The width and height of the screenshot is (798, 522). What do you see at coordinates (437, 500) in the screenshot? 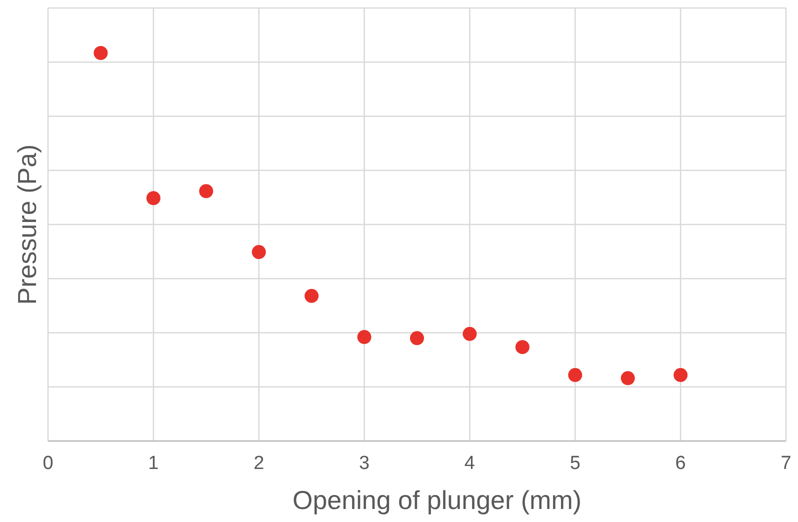
I see `x-axis-title: Opening of plunger (mm)` at bounding box center [437, 500].